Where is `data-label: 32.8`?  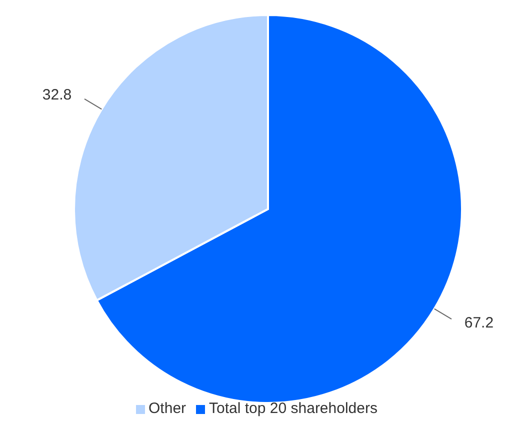 data-label: 32.8 is located at coordinates (57, 95).